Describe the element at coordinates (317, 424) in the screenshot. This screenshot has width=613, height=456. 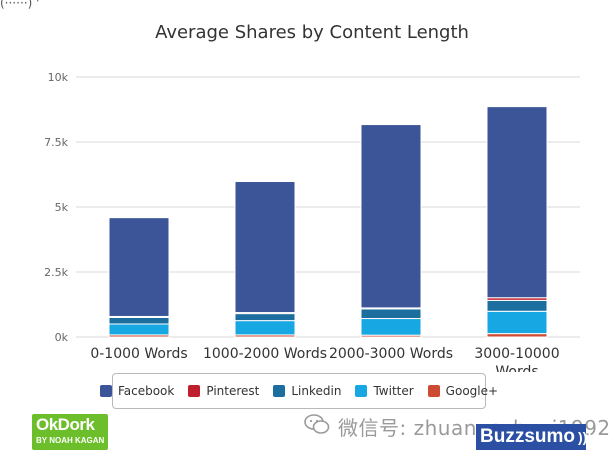
I see `wechat-icon` at that location.